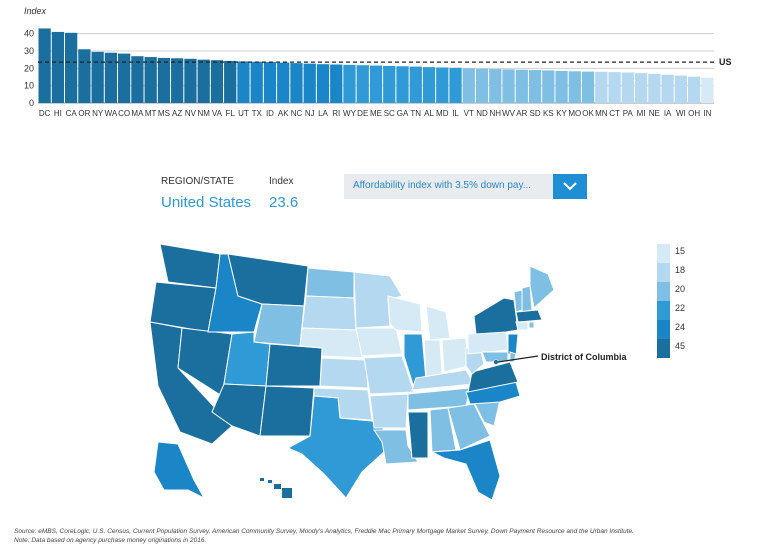  Describe the element at coordinates (336, 447) in the screenshot. I see `state-tx` at that location.